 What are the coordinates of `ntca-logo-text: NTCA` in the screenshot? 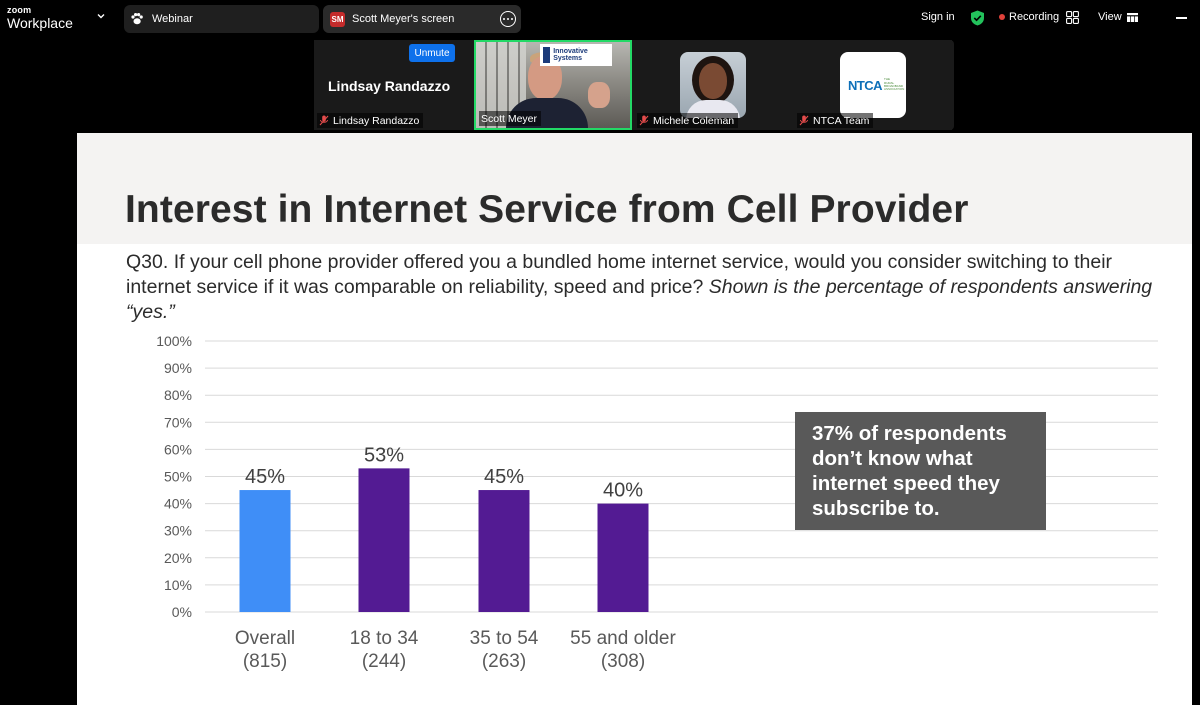 It's located at (865, 85).